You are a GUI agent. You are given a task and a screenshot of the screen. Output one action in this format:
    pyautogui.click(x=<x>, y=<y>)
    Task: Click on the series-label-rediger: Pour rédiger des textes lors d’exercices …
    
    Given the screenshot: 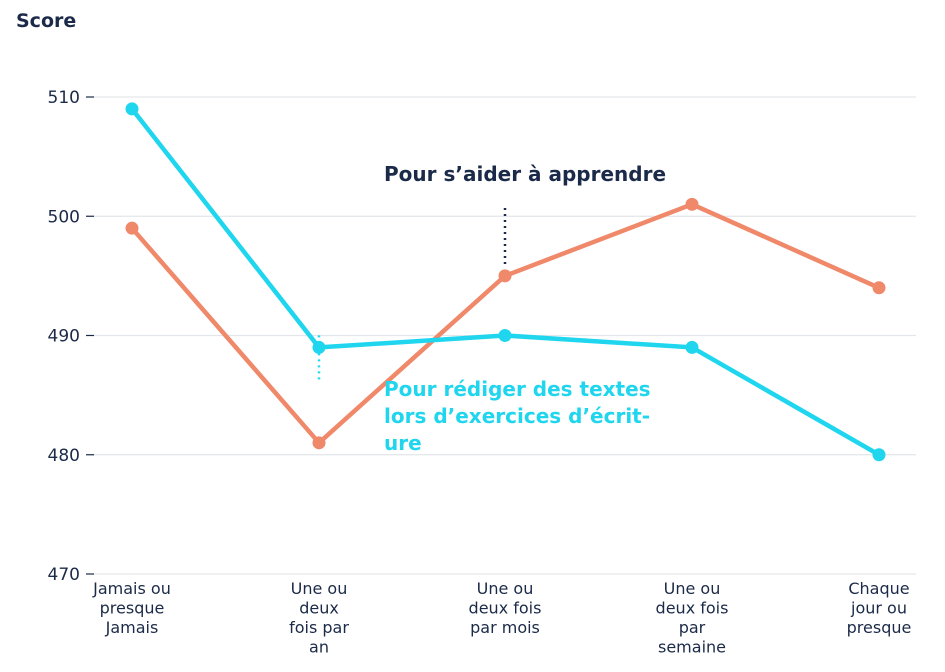 What is the action you would take?
    pyautogui.click(x=517, y=416)
    